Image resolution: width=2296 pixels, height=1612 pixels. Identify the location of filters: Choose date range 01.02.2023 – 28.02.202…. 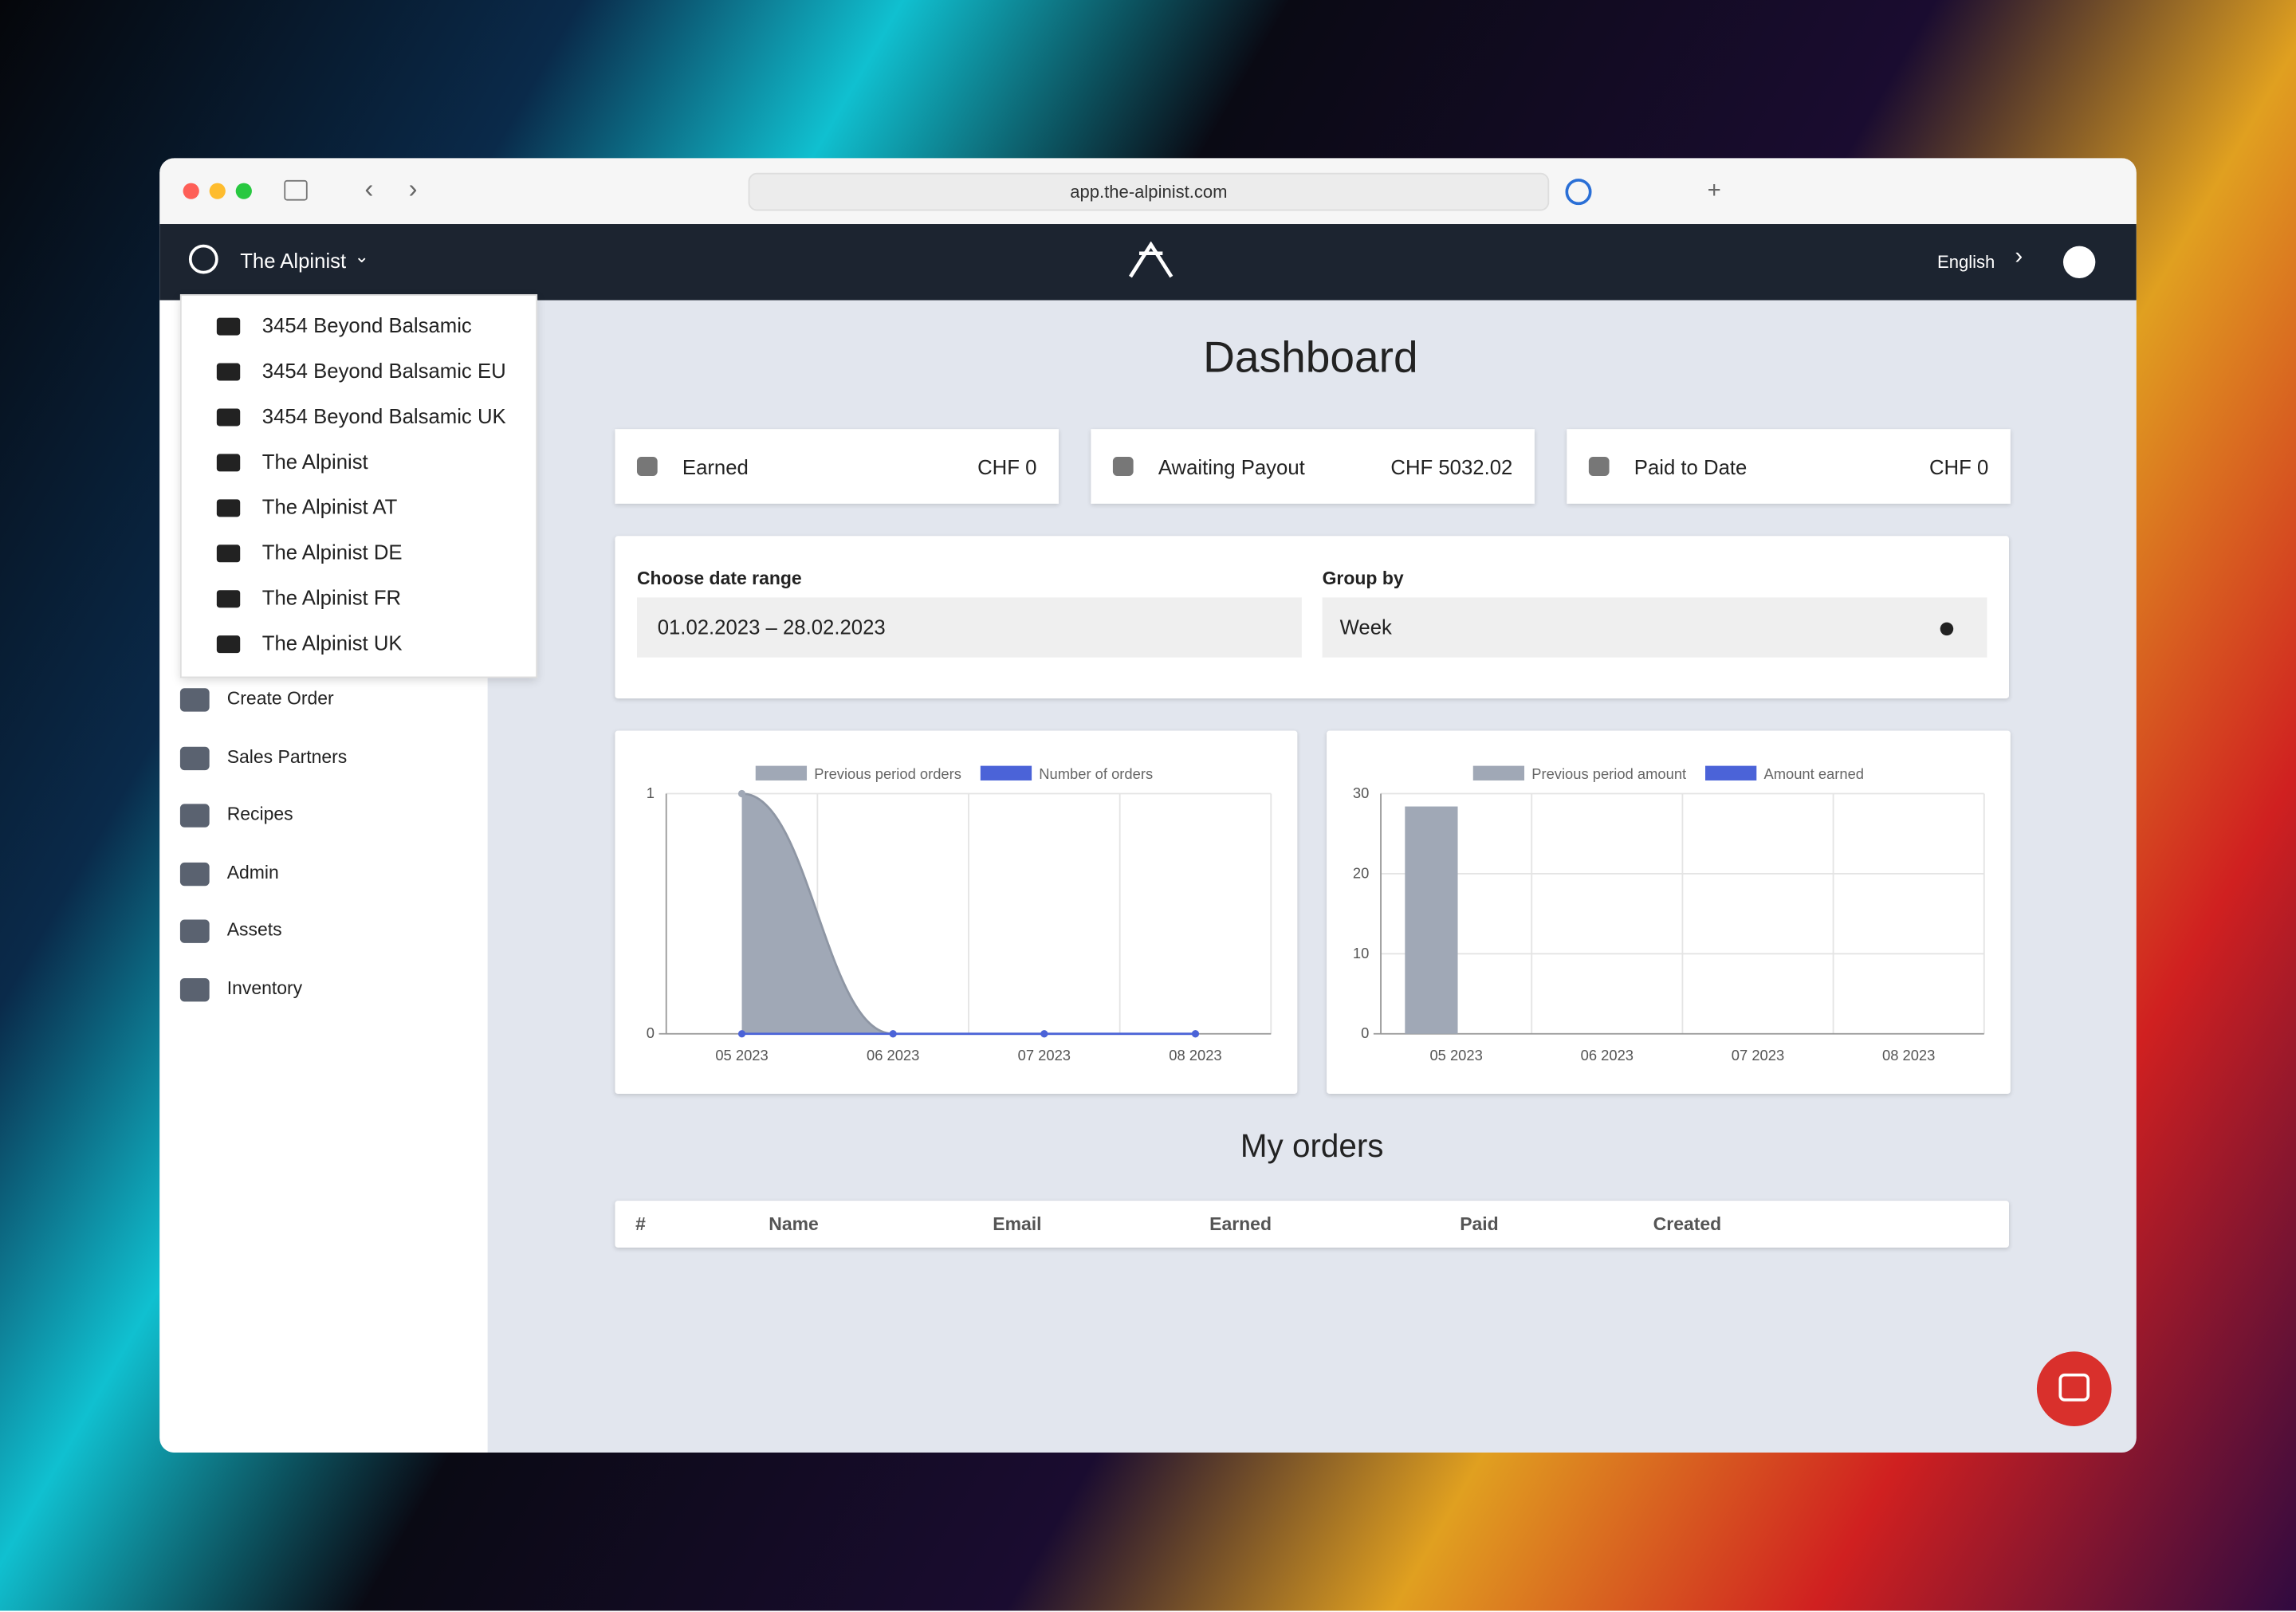
(1312, 618).